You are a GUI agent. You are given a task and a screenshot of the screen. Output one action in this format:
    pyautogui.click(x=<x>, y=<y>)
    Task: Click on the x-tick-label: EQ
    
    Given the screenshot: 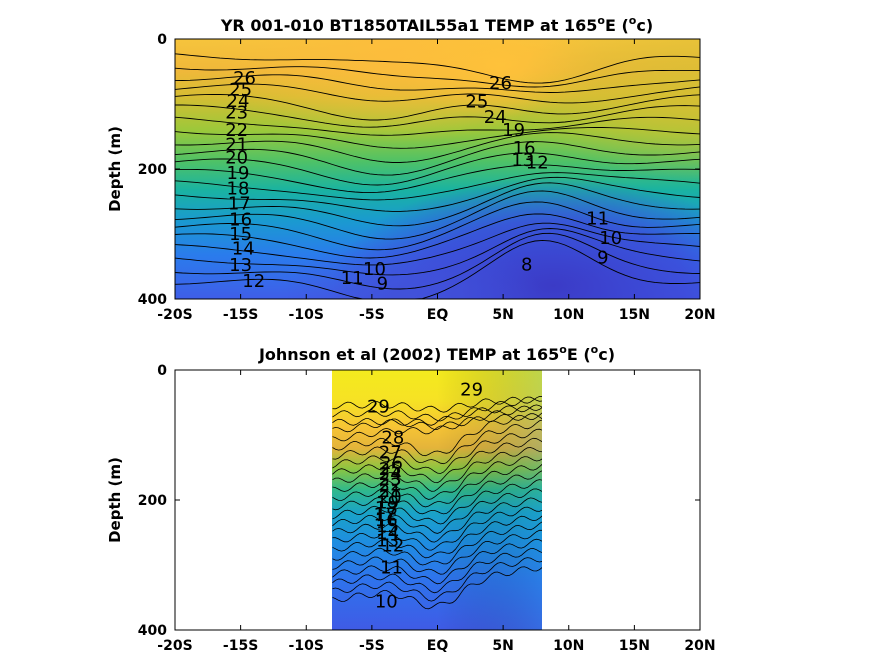 What is the action you would take?
    pyautogui.click(x=438, y=315)
    